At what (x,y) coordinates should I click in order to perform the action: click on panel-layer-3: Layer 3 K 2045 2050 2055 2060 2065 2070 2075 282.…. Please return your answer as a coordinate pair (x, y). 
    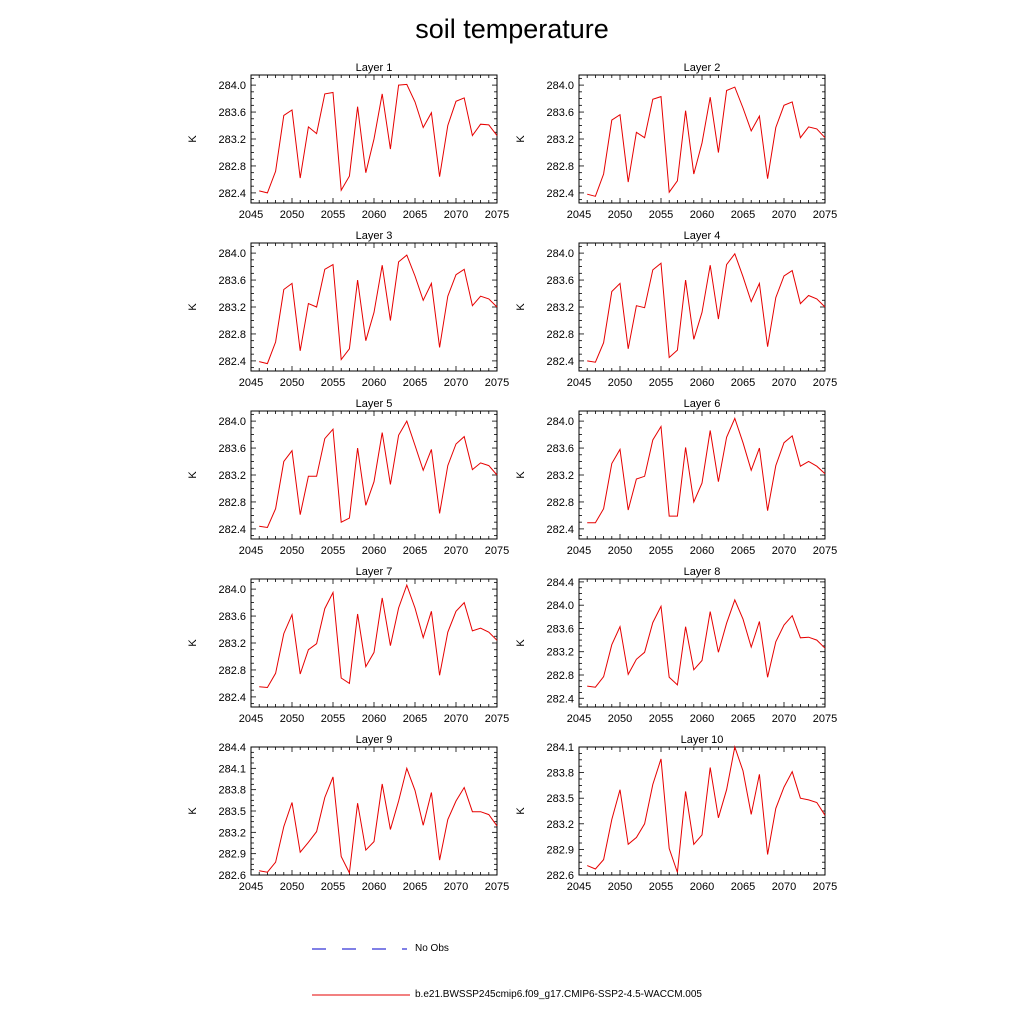
    Looking at the image, I should click on (348, 309).